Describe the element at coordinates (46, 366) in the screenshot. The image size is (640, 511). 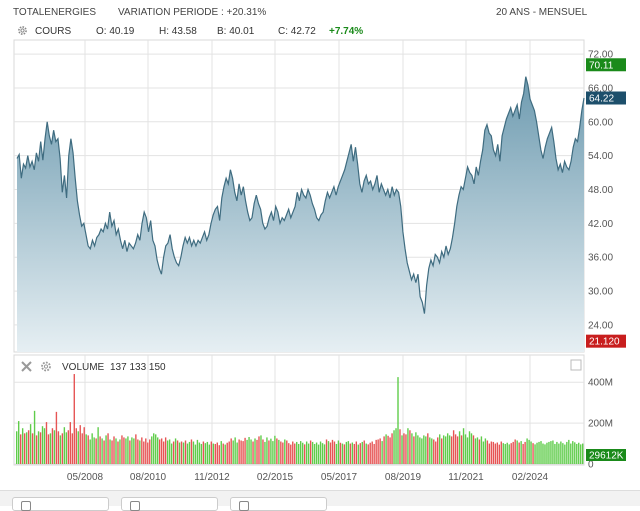
I see `volume-settings-gear-icon` at that location.